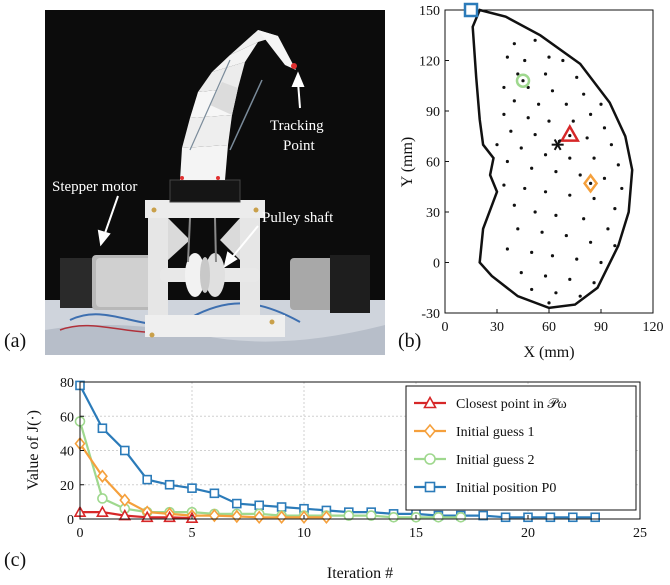 This screenshot has width=670, height=585. I want to click on workspace-ytick-label: 60, so click(433, 163).